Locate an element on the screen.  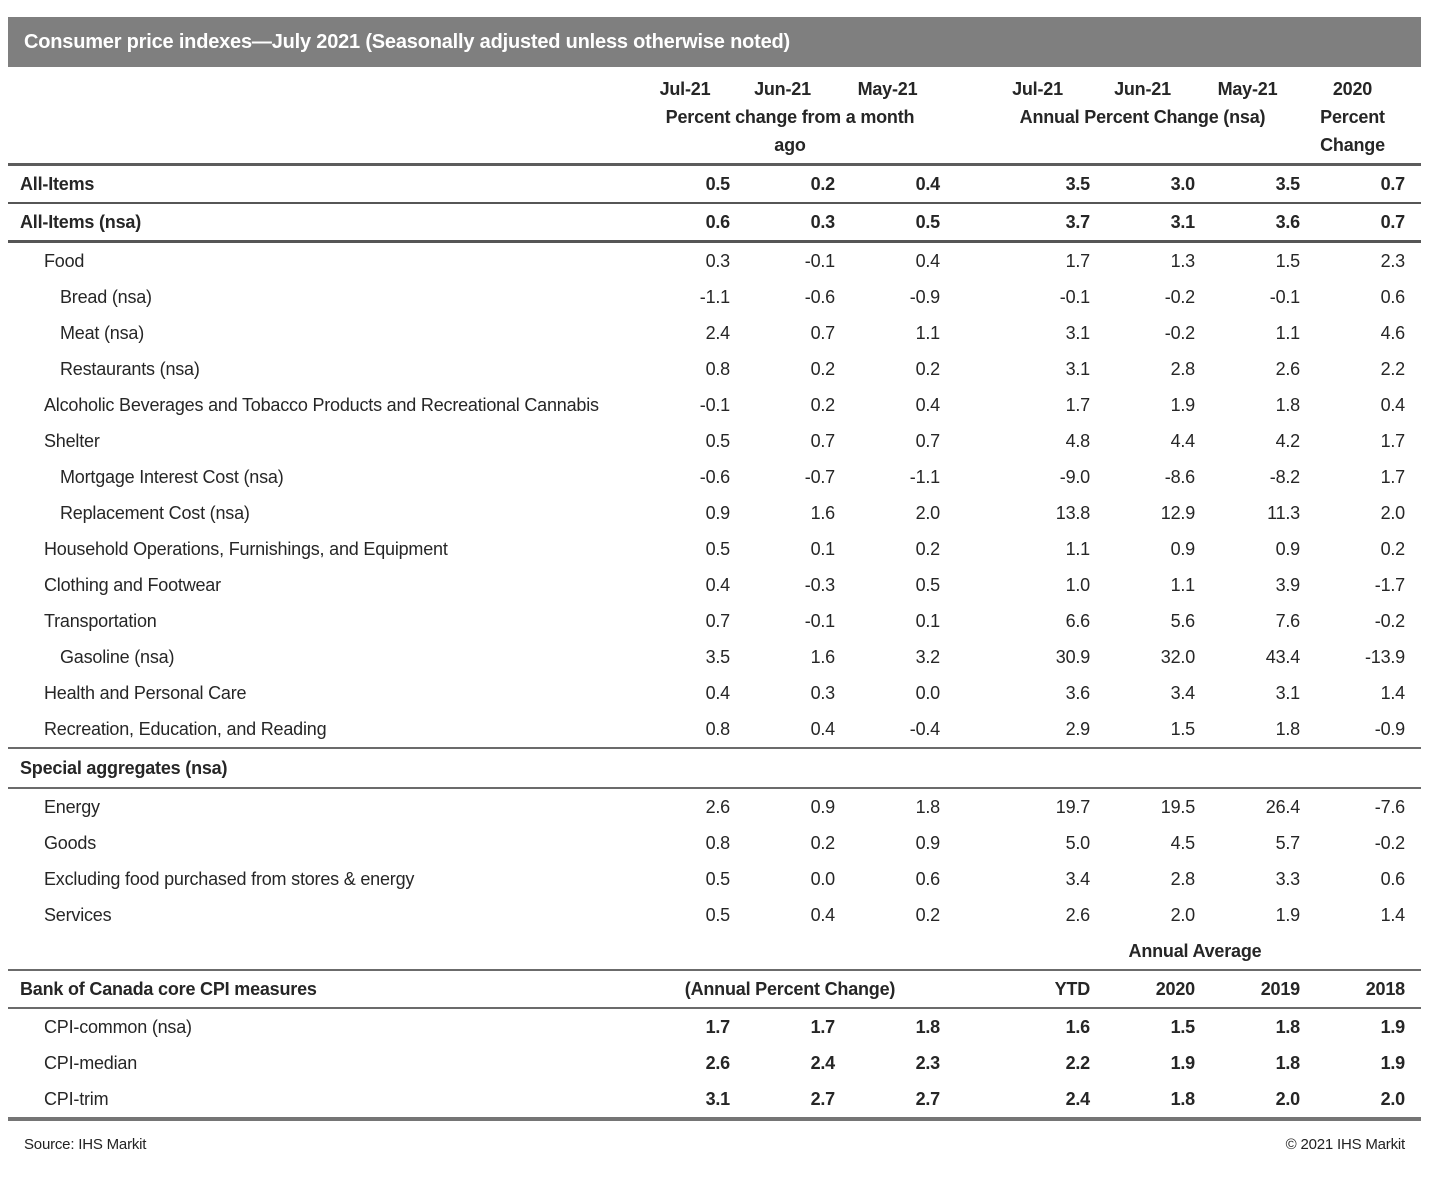
cell-value: 5.6 is located at coordinates (1183, 621).